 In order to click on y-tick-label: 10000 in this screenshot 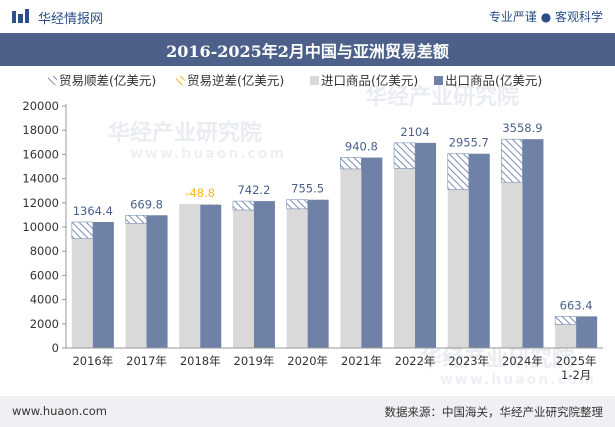, I will do `click(40, 227)`.